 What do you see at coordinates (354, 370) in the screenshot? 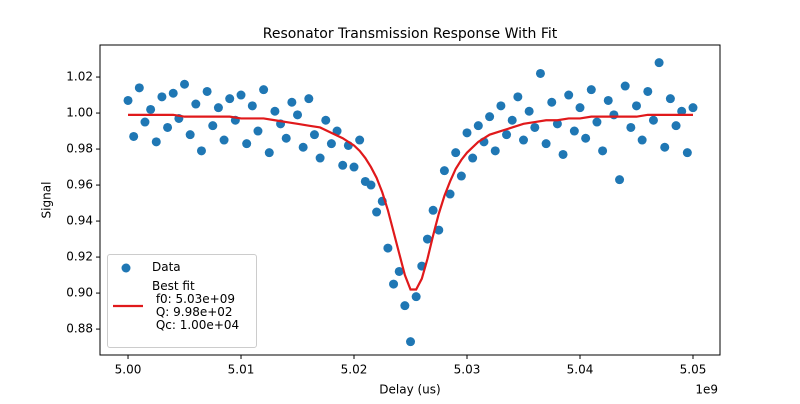
I see `x-tick-label: 5.02` at bounding box center [354, 370].